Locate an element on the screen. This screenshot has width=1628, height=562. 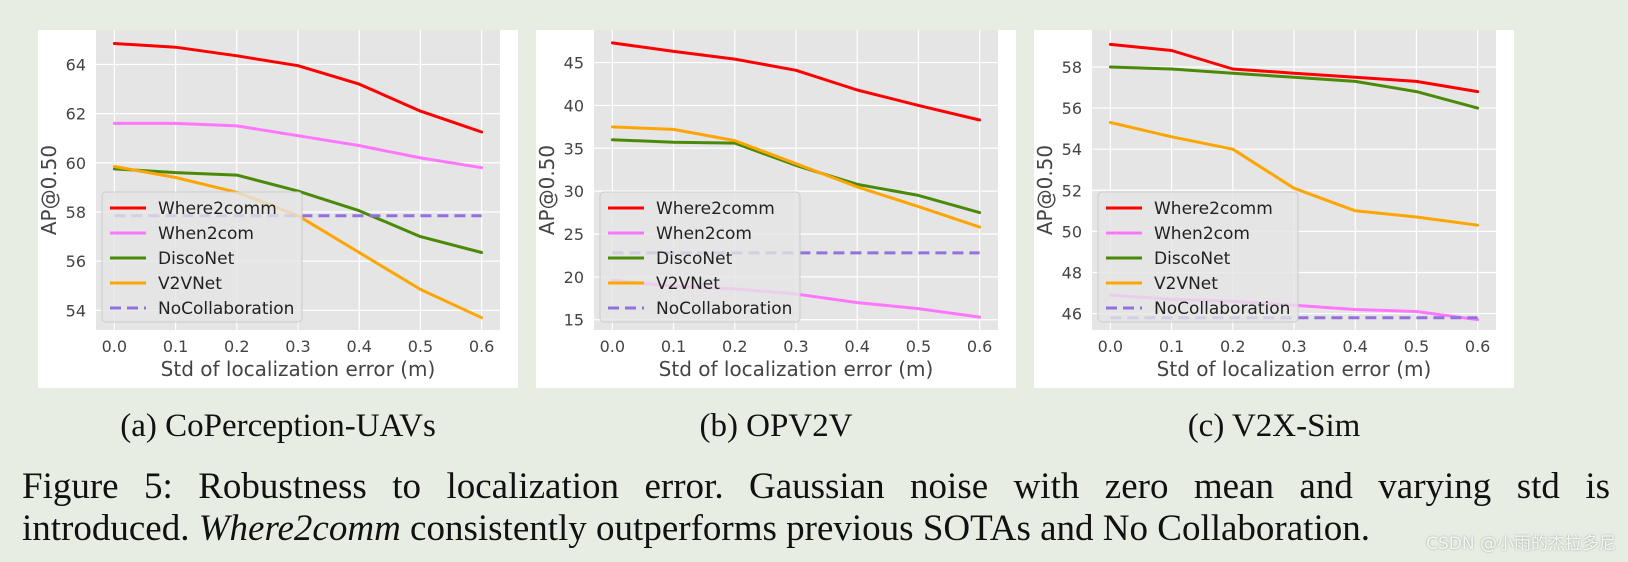
figure-caption-line-2-prefix: introduced. is located at coordinates (110, 528).